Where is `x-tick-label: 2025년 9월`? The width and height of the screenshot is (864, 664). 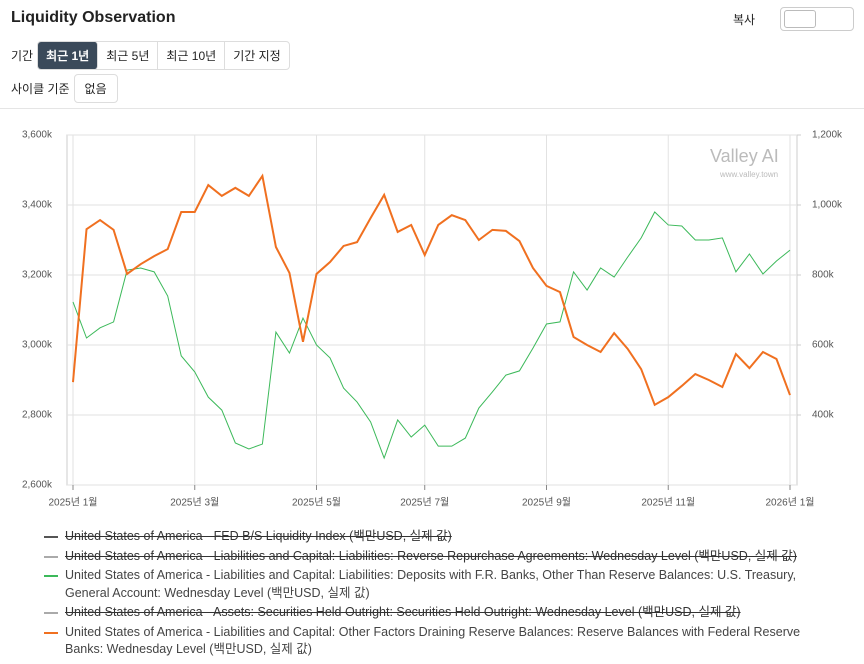 x-tick-label: 2025년 9월 is located at coordinates (546, 503).